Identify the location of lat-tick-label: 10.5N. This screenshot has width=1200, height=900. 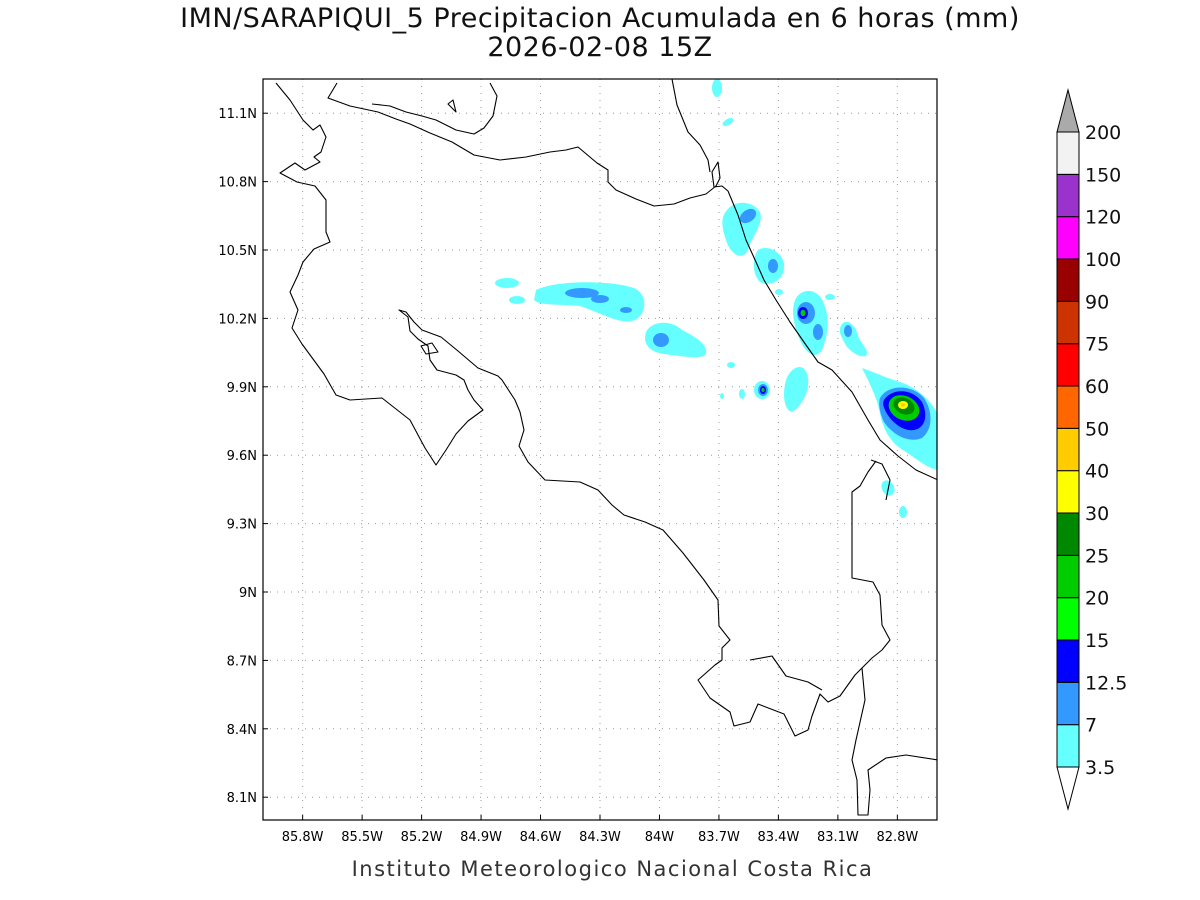
(237, 251).